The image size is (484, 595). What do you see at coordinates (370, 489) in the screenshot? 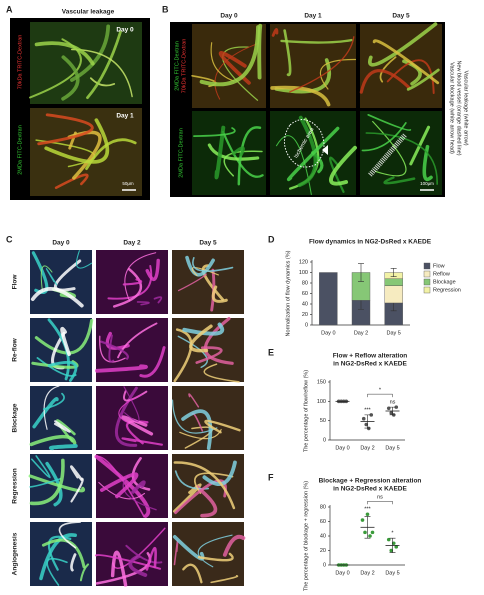
I see `chart-title: in NG2-DsRed x KAEDE` at bounding box center [370, 489].